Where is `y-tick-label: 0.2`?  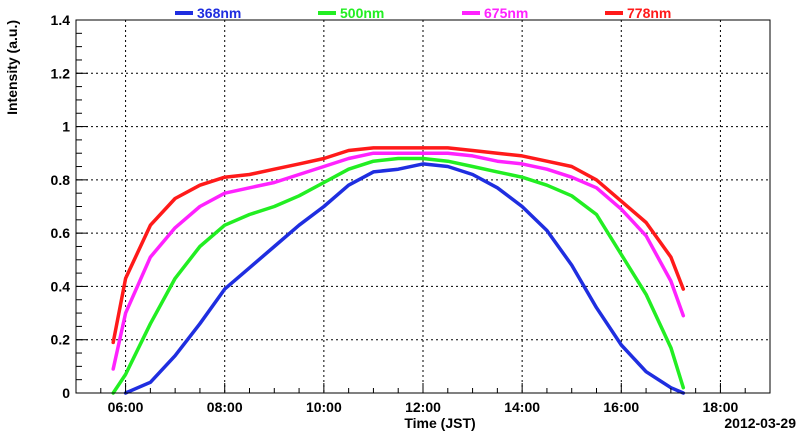
y-tick-label: 0.2 is located at coordinates (61, 340).